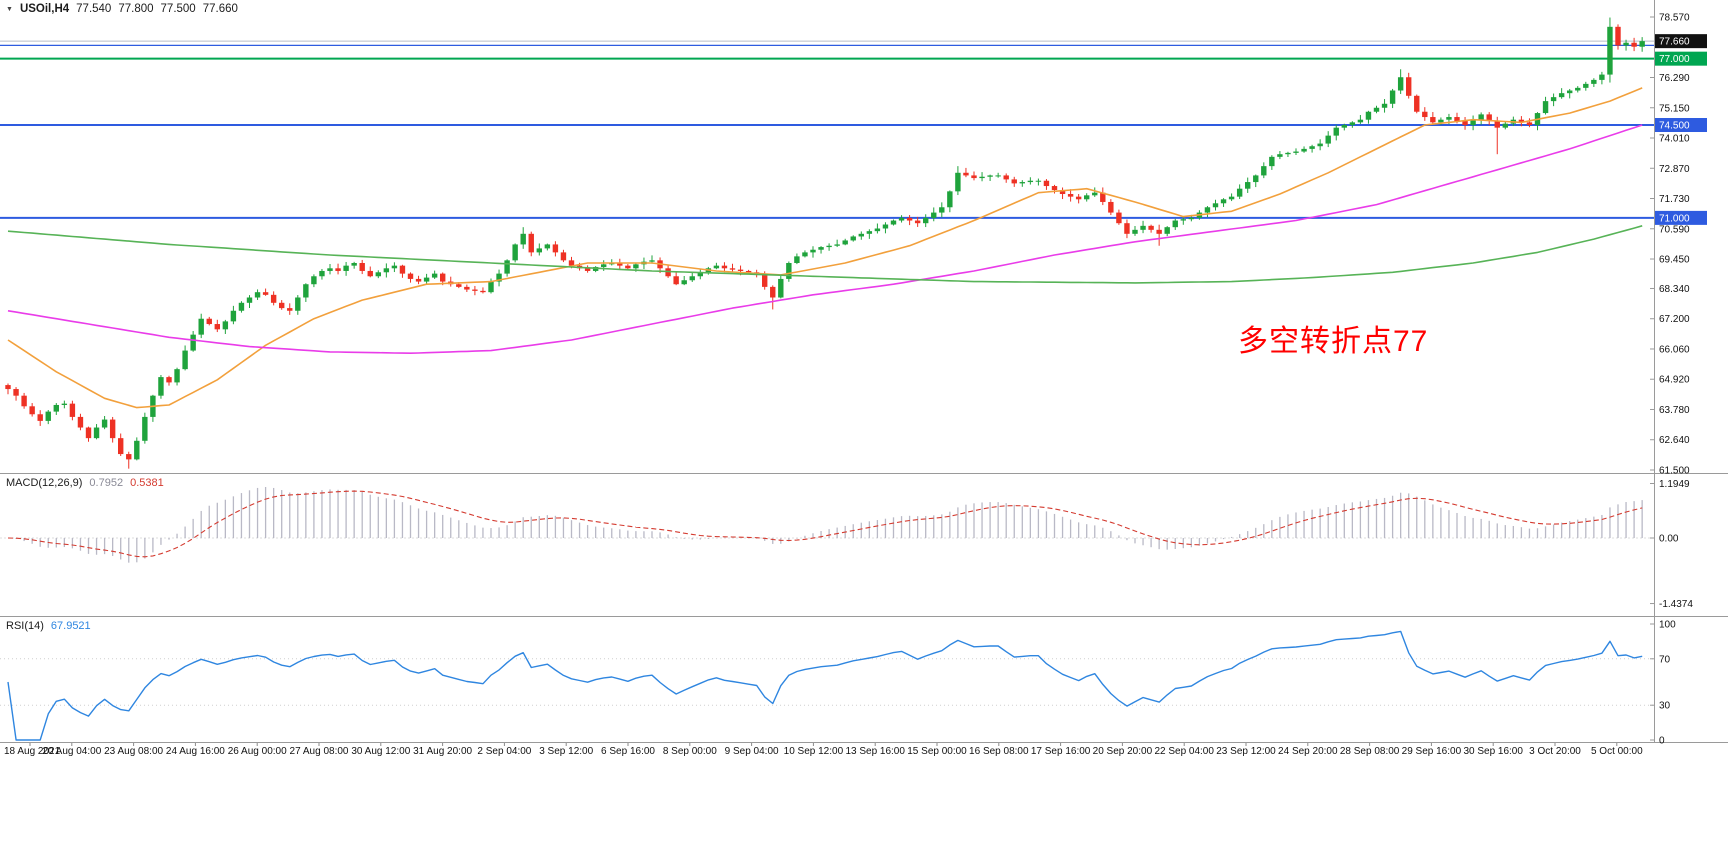 The image size is (1728, 842). Describe the element at coordinates (1674, 139) in the screenshot. I see `svg-text: 74.010` at that location.